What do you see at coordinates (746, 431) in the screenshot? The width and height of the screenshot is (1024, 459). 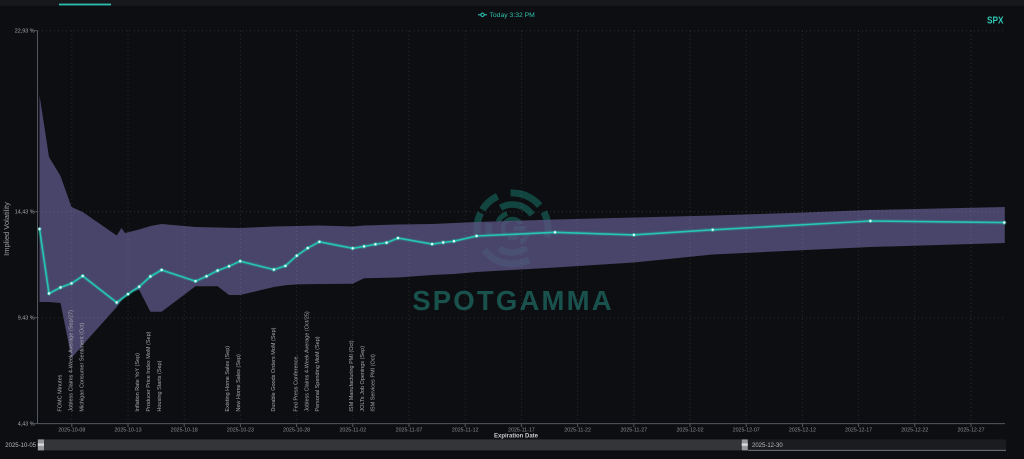 I see `svg-text: 2025-12-07` at bounding box center [746, 431].